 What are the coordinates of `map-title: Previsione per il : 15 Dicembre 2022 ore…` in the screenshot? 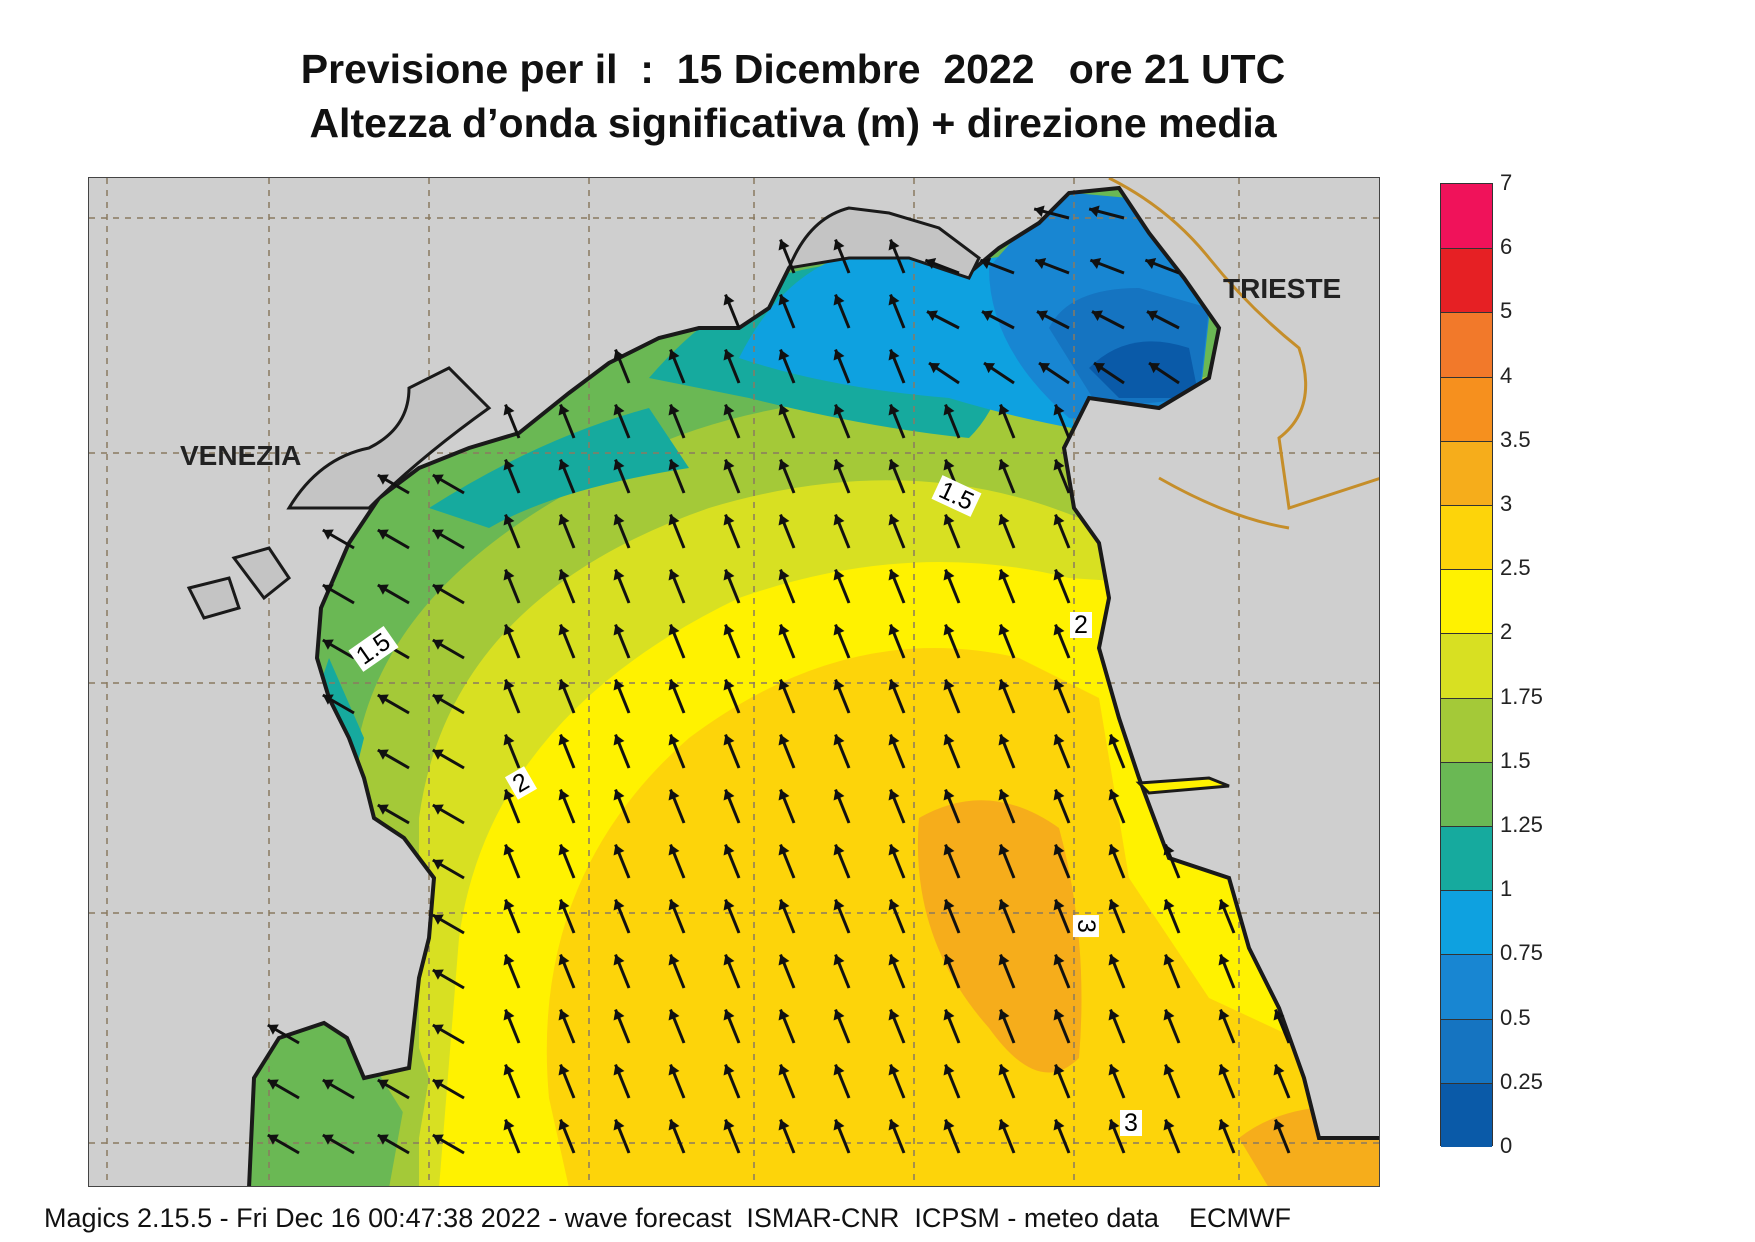 It's located at (793, 69).